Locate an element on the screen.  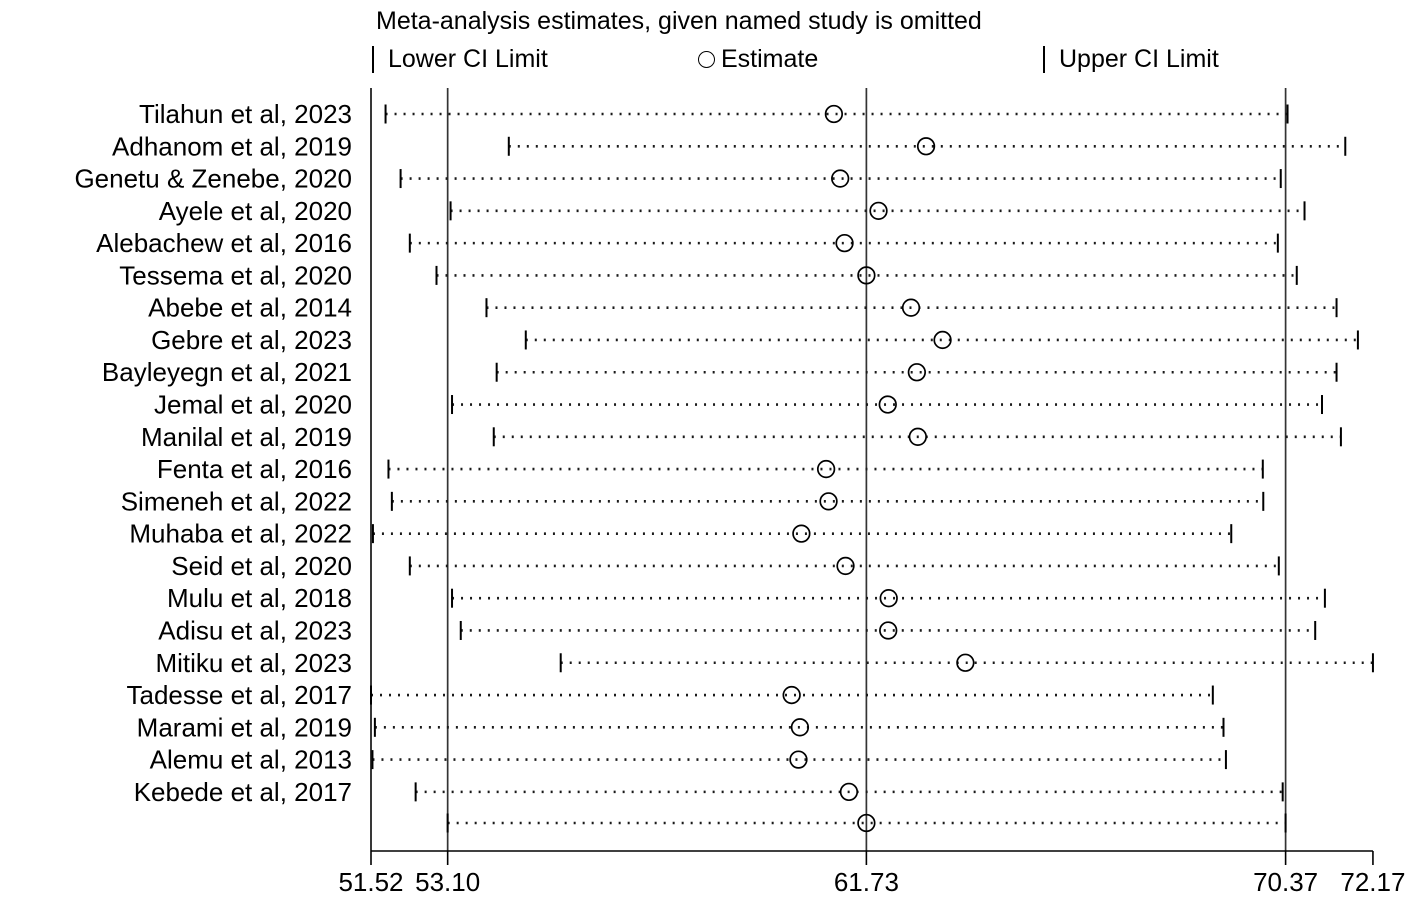
study-label: Kebede et al, 2017 is located at coordinates (243, 792).